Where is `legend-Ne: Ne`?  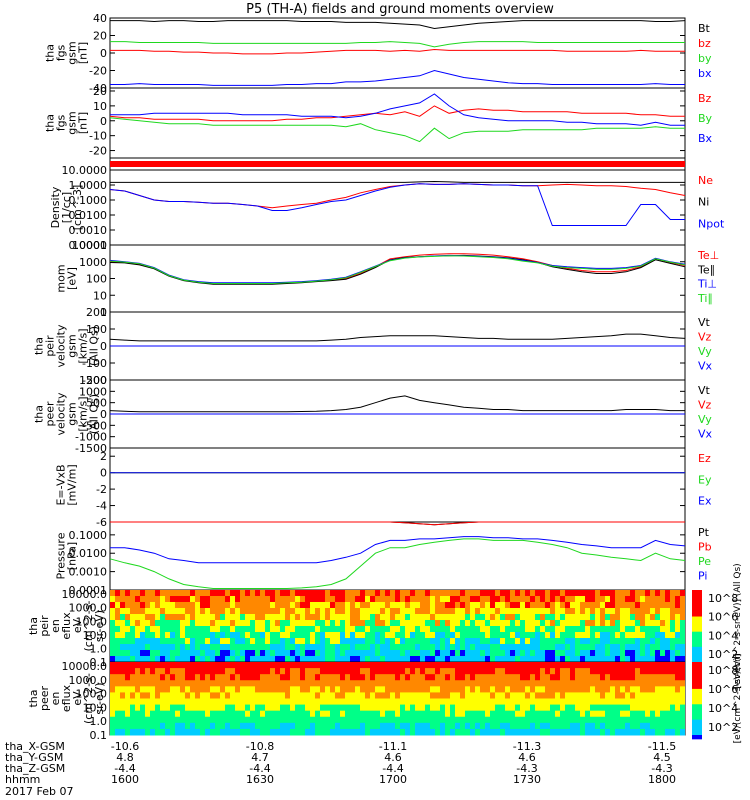 legend-Ne: Ne is located at coordinates (705, 180).